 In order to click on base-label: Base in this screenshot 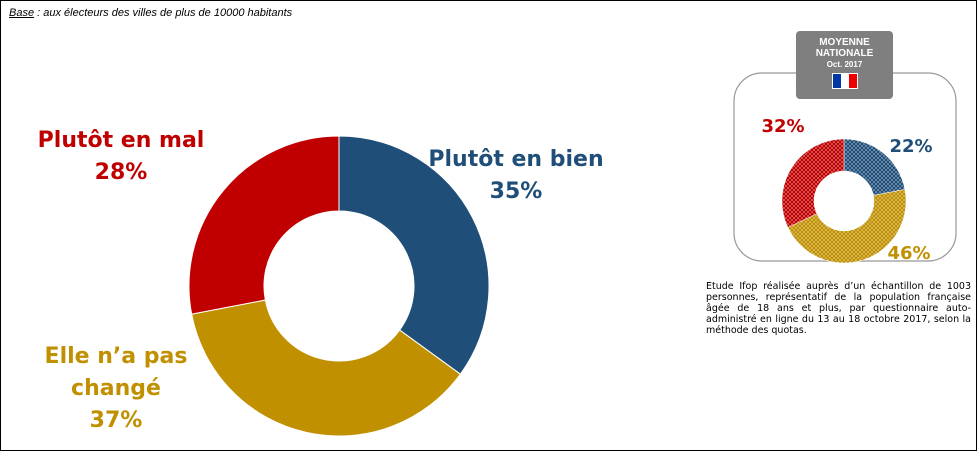, I will do `click(22, 13)`.